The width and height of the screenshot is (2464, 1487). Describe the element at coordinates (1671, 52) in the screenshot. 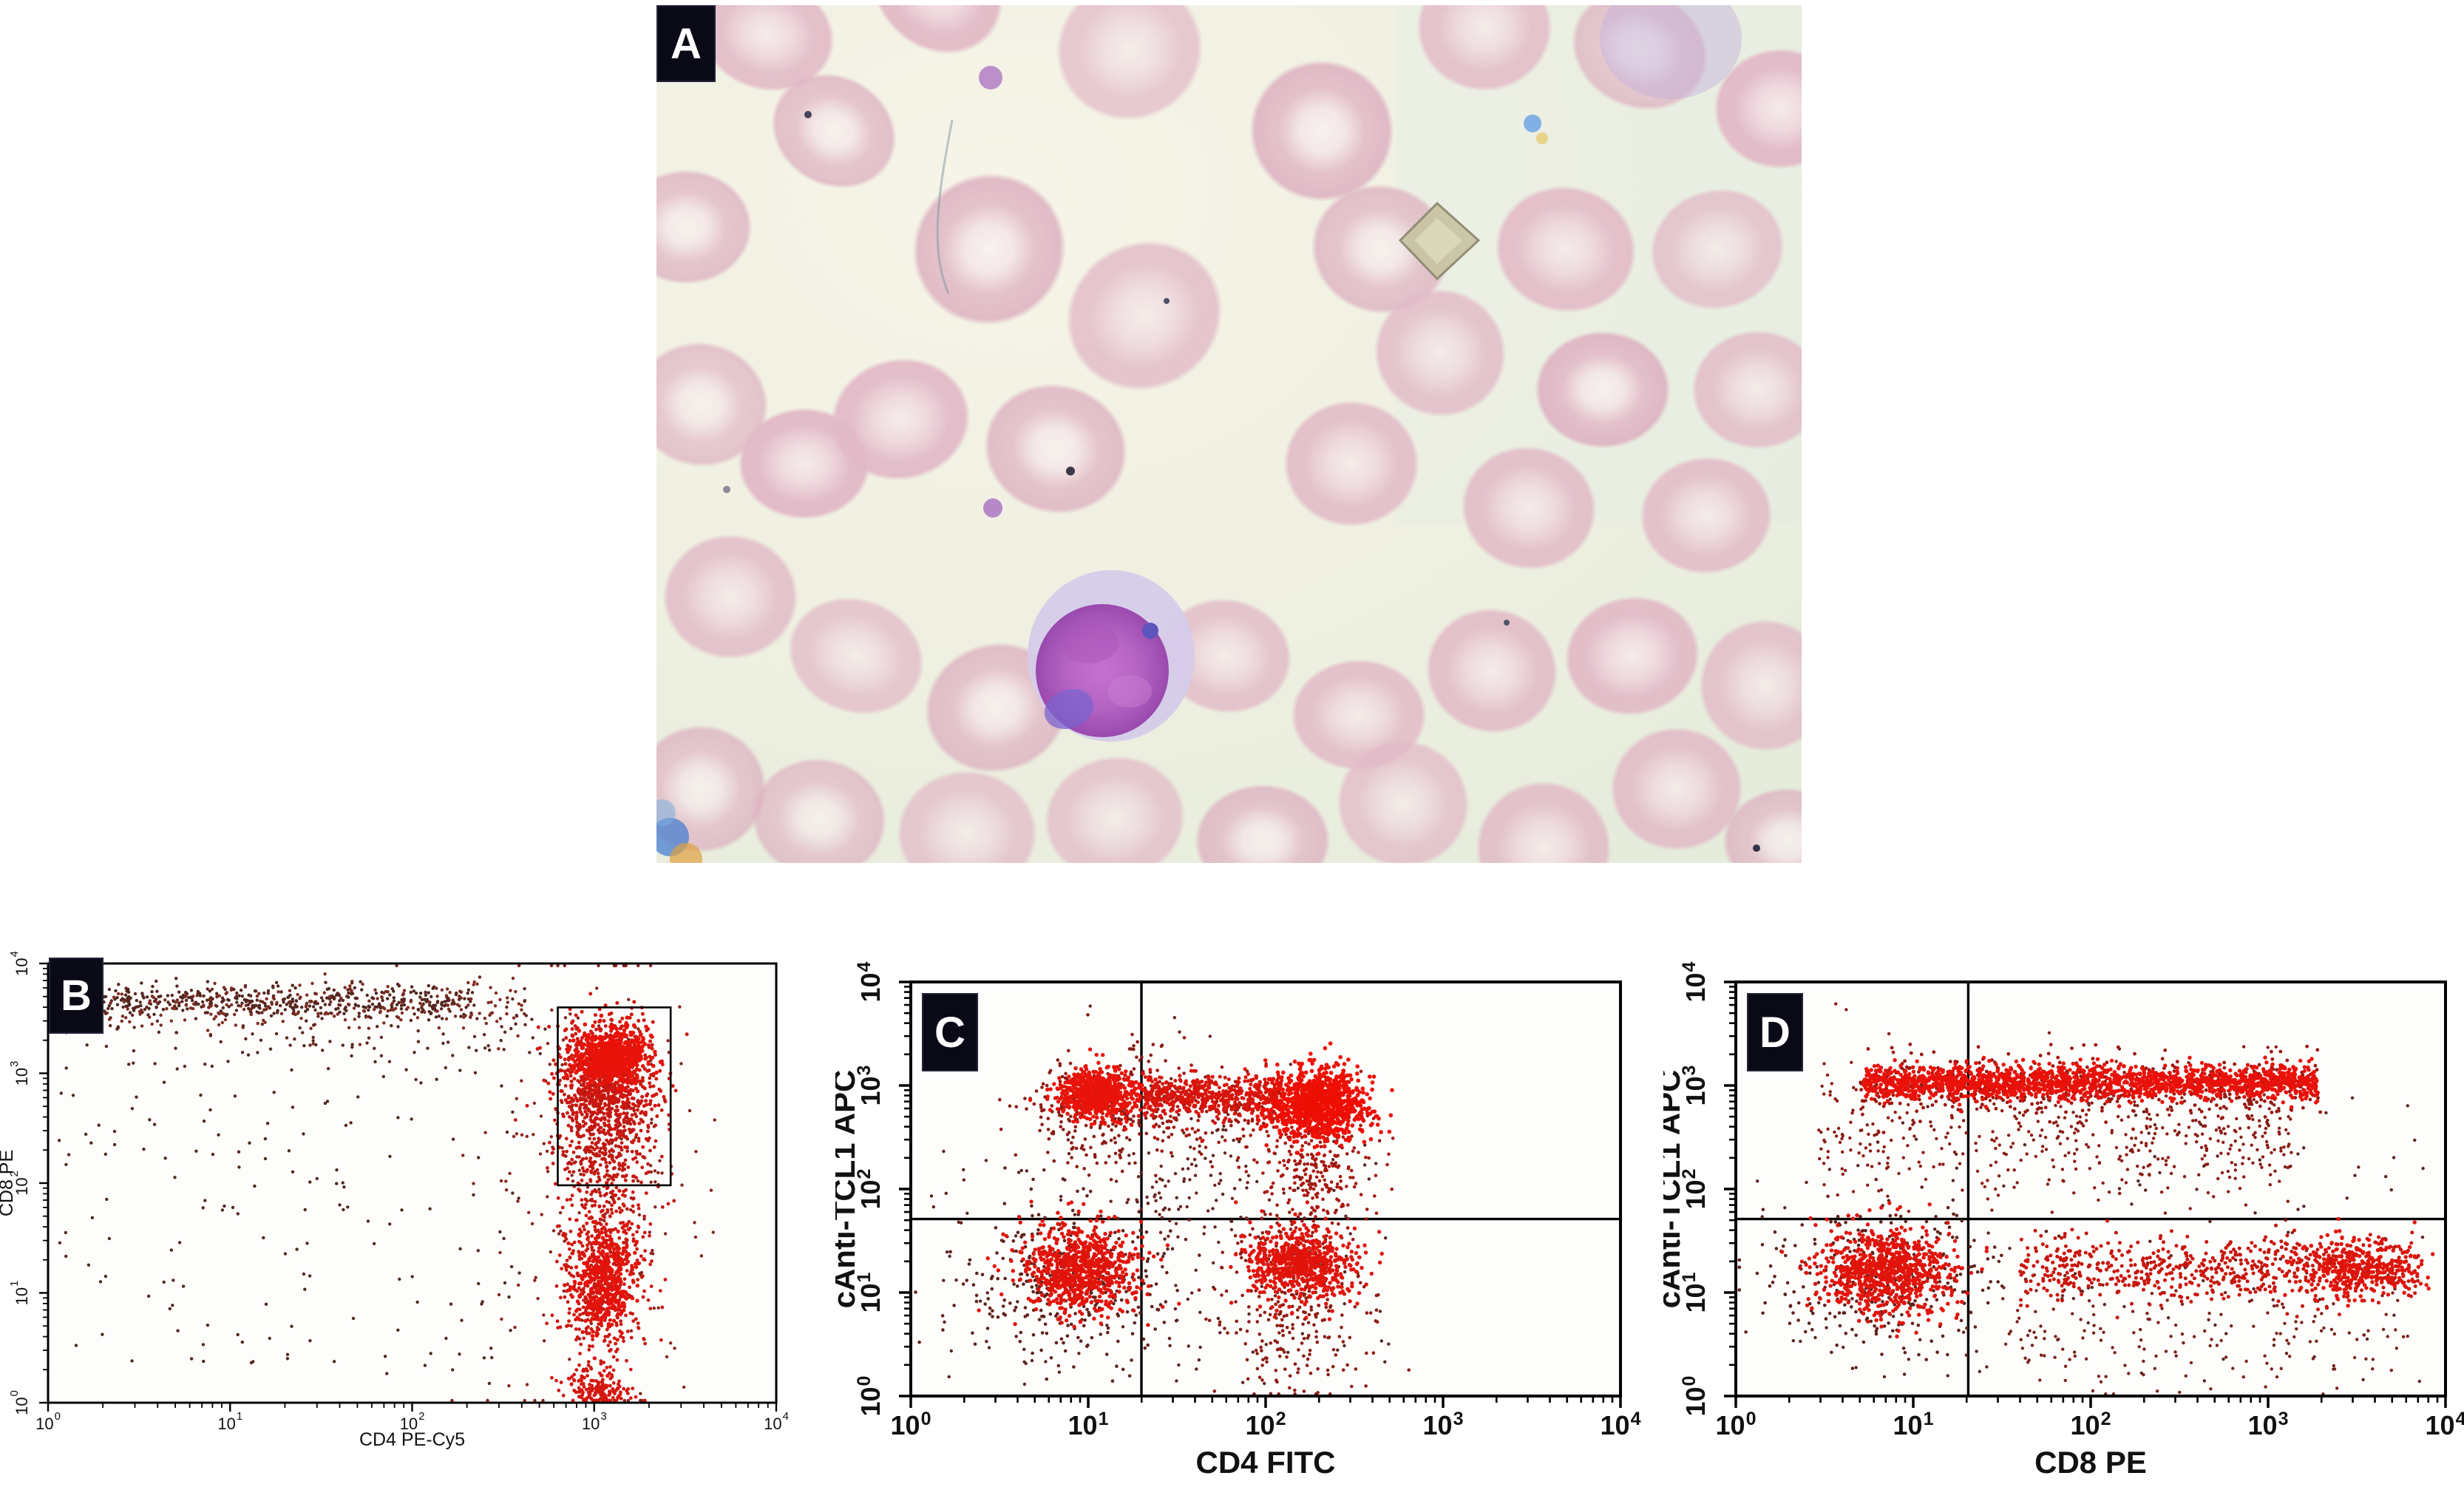

I see `tinted-cell` at that location.